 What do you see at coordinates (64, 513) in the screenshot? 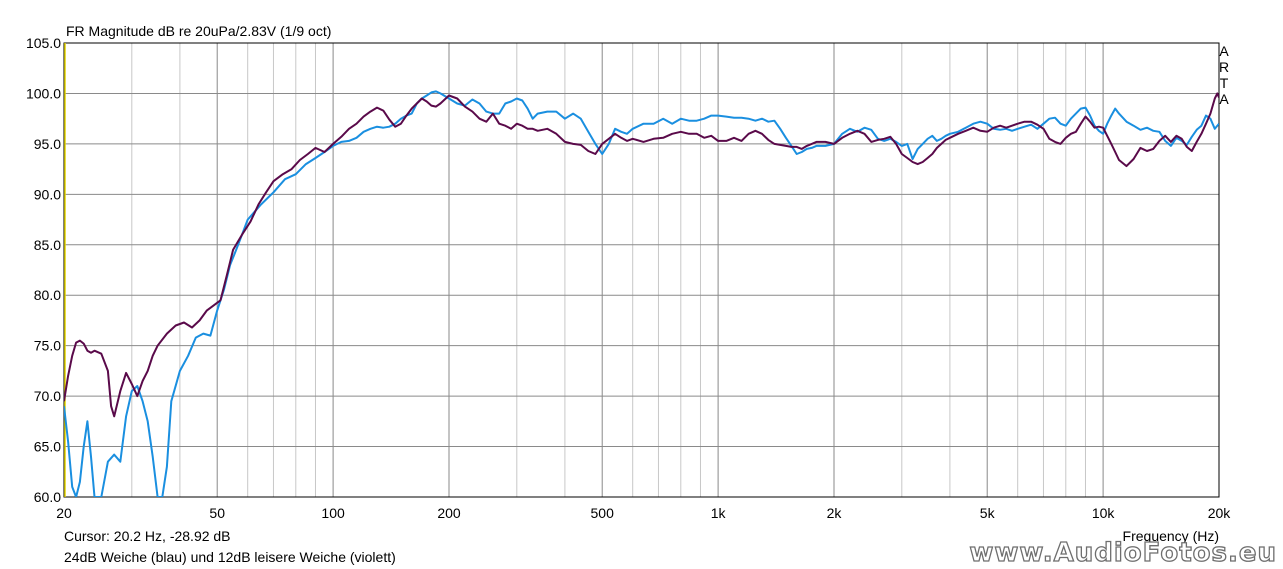
I see `x-tick-label: 20` at bounding box center [64, 513].